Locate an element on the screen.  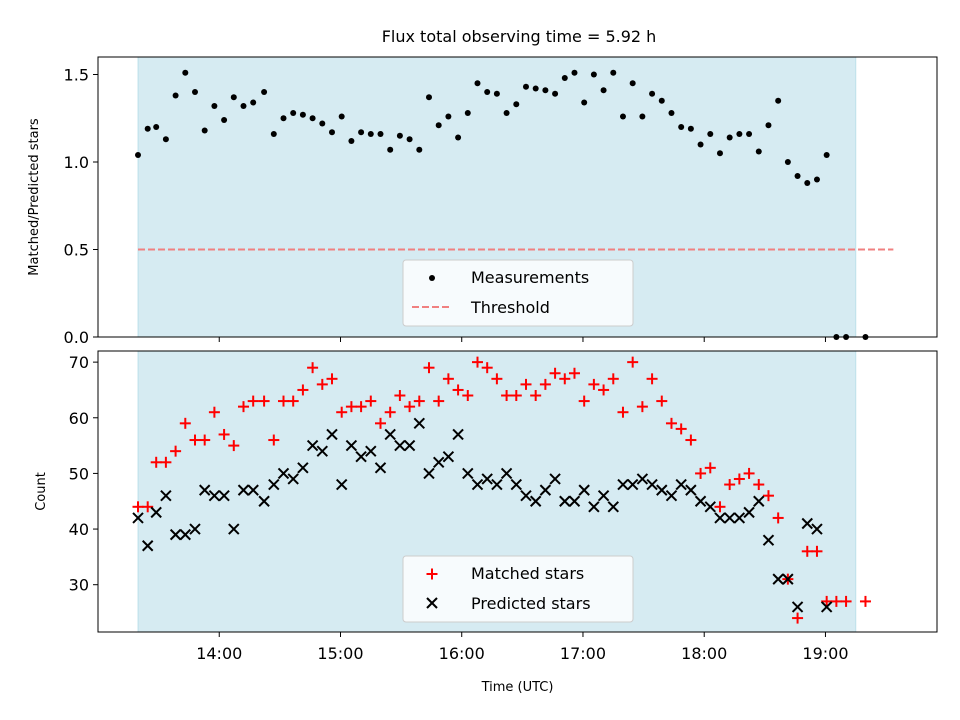
y-tick-label: 70 is located at coordinates (79, 362).